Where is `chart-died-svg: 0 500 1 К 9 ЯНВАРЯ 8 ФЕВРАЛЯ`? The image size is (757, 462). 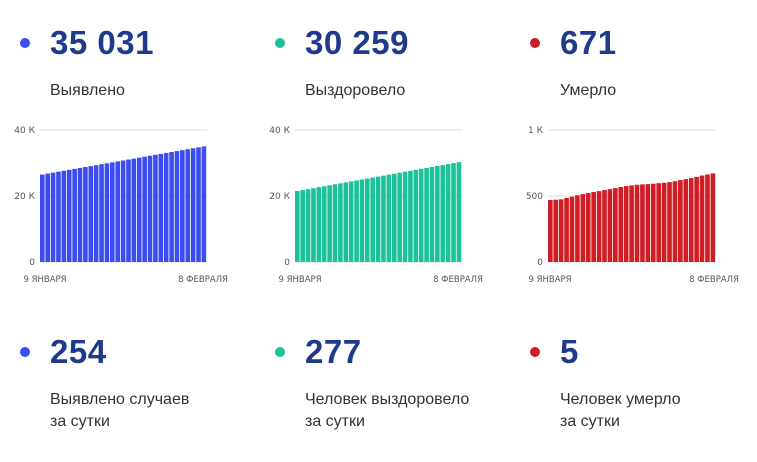
chart-died-svg: 0 500 1 К 9 ЯНВАРЯ 8 ФЕВРАЛЯ is located at coordinates (632, 205).